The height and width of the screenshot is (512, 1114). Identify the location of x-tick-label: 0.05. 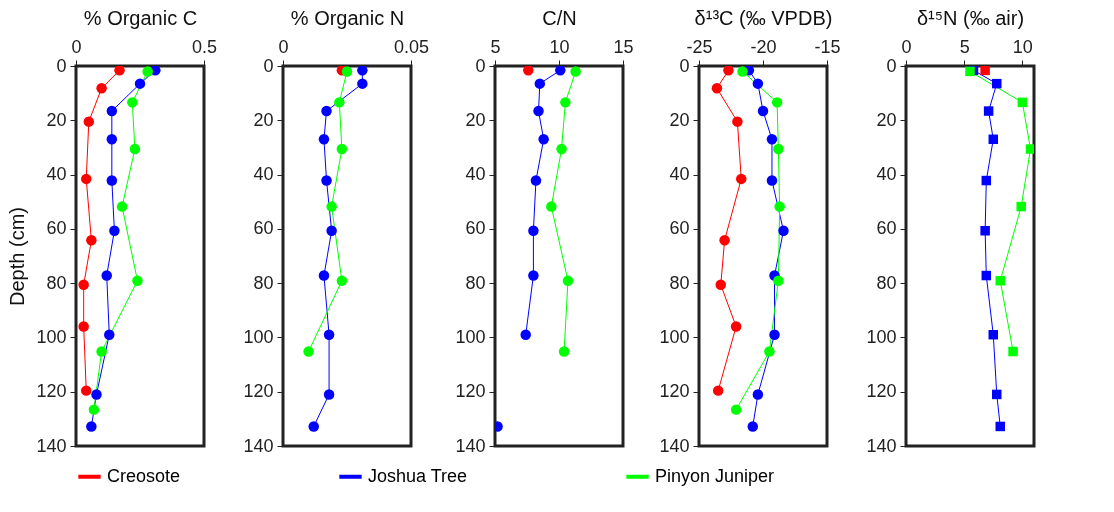
(411, 46).